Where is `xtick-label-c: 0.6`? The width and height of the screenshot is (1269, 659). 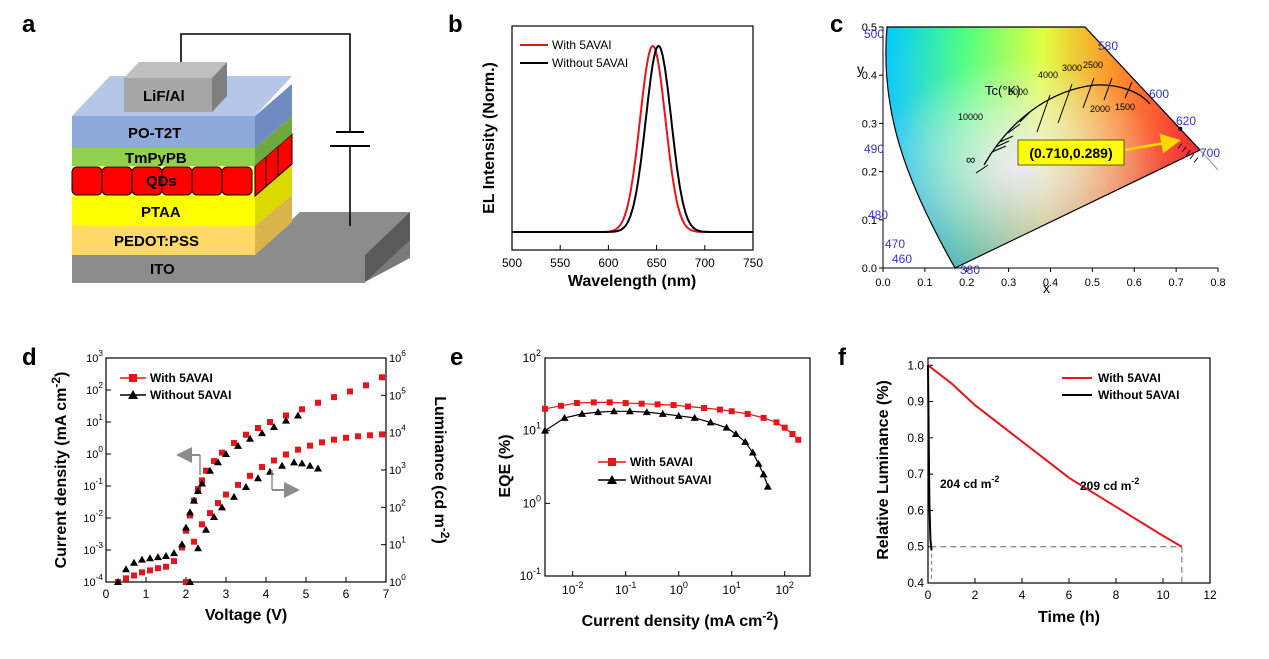
xtick-label-c: 0.6 is located at coordinates (1134, 283).